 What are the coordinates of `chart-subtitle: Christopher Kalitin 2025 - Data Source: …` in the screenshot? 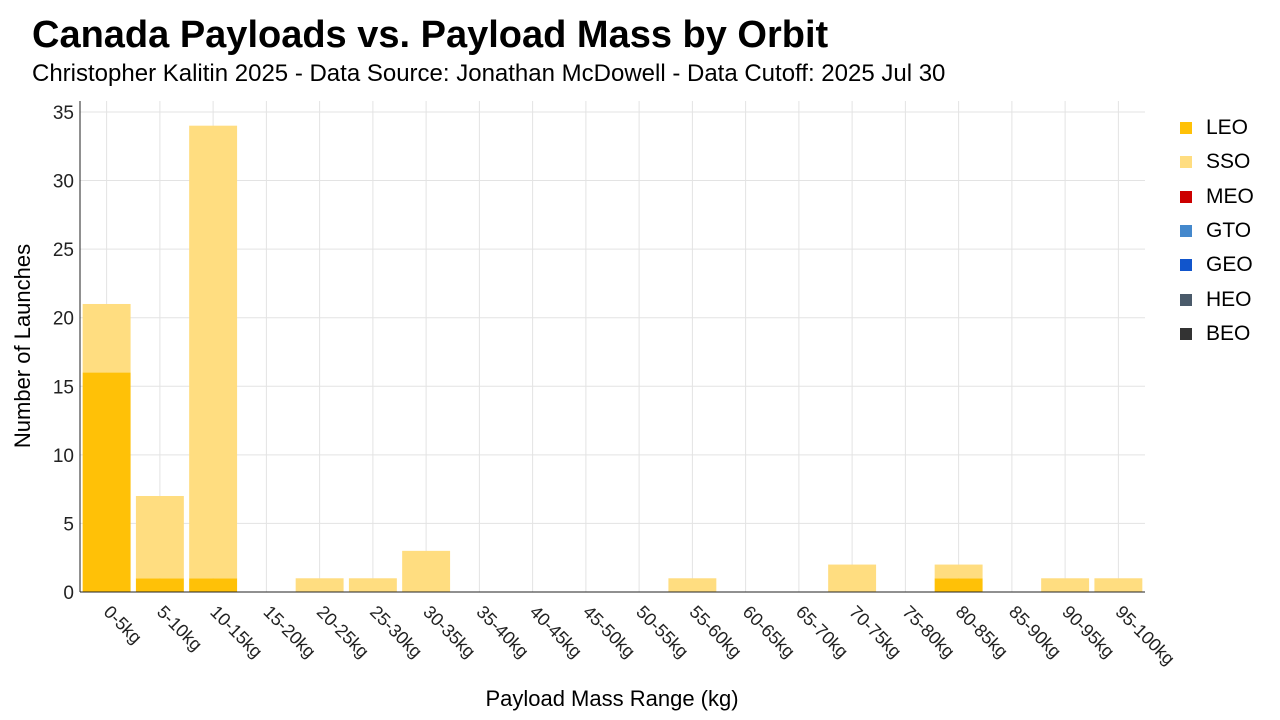 It's located at (489, 73).